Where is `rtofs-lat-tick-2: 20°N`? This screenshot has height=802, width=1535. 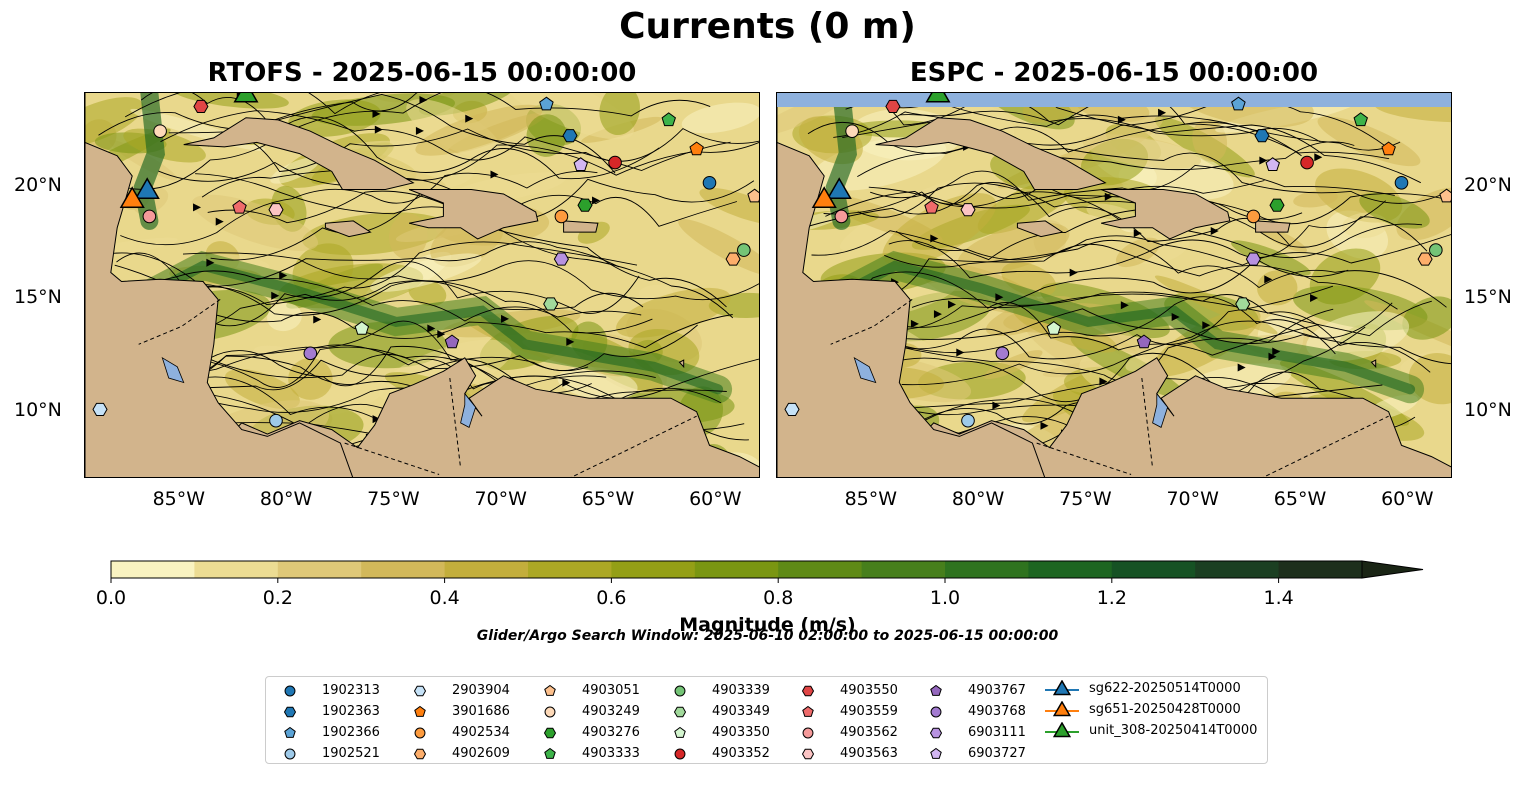
rtofs-lat-tick-2: 20°N is located at coordinates (38, 185).